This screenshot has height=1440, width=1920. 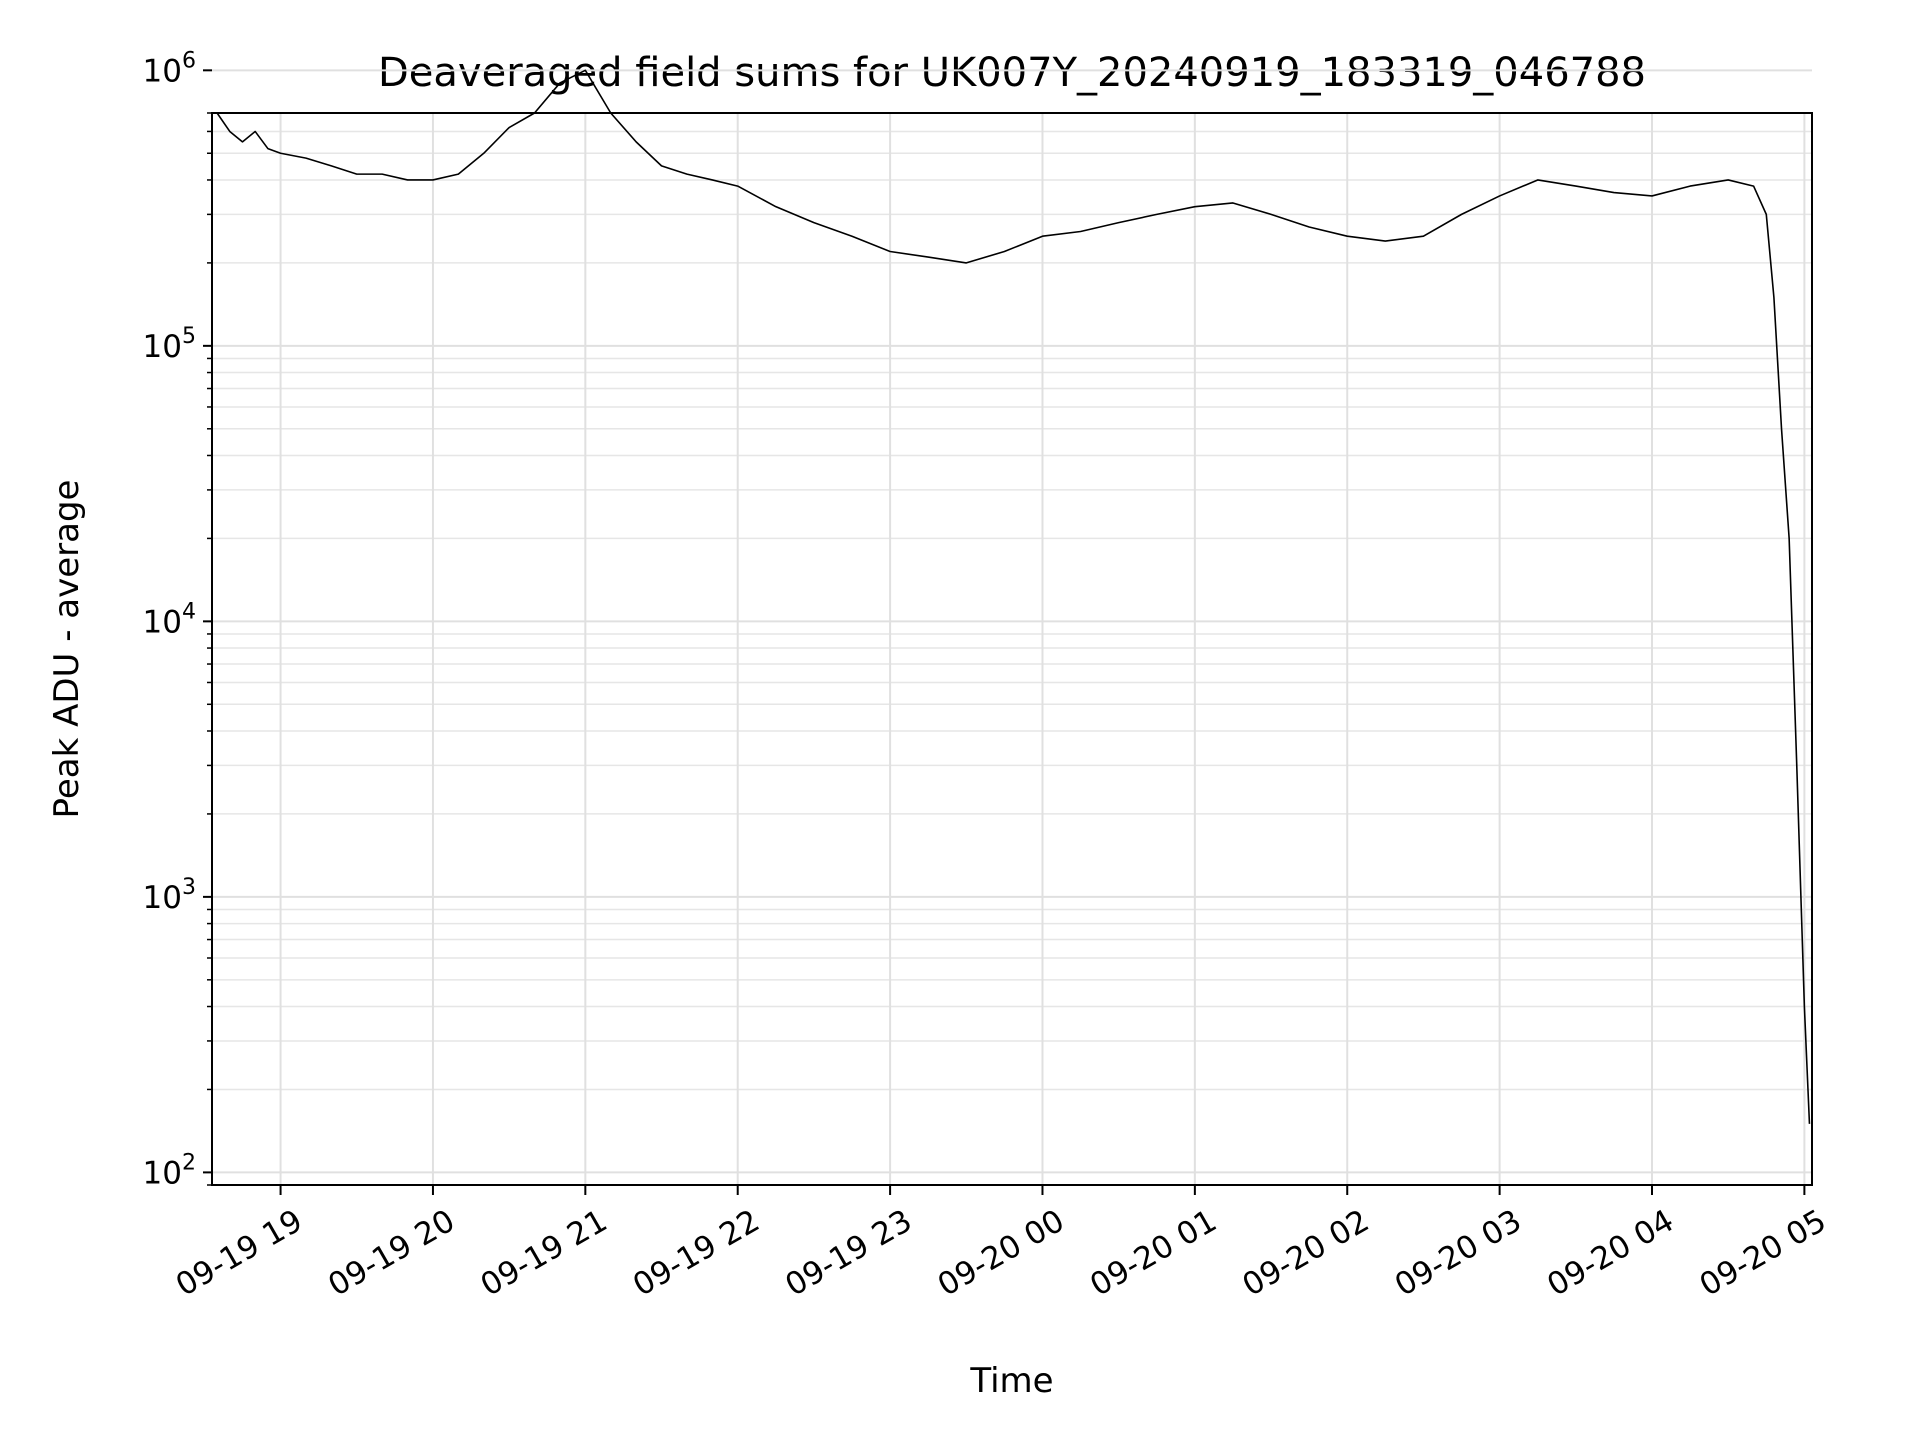 What do you see at coordinates (239, 1253) in the screenshot?
I see `x-tick-label: 09-19 19` at bounding box center [239, 1253].